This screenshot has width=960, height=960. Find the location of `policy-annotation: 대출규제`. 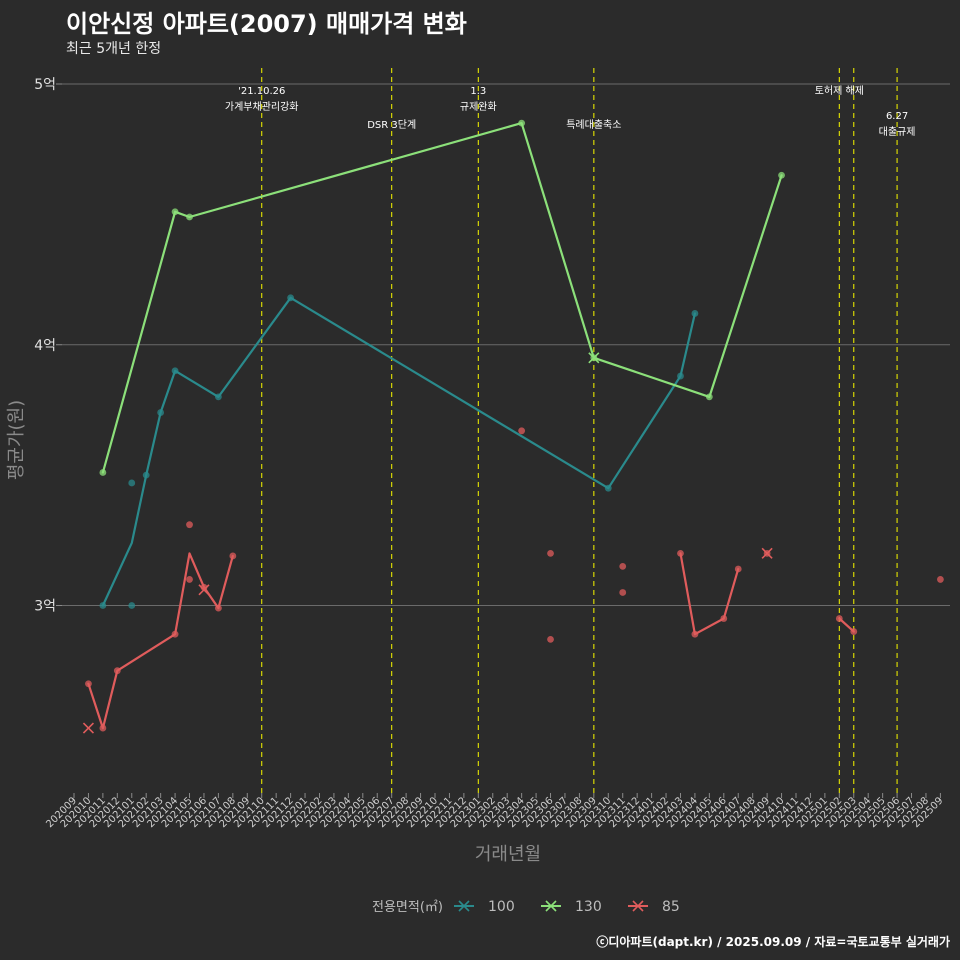

policy-annotation: 대출규제 is located at coordinates (897, 132).